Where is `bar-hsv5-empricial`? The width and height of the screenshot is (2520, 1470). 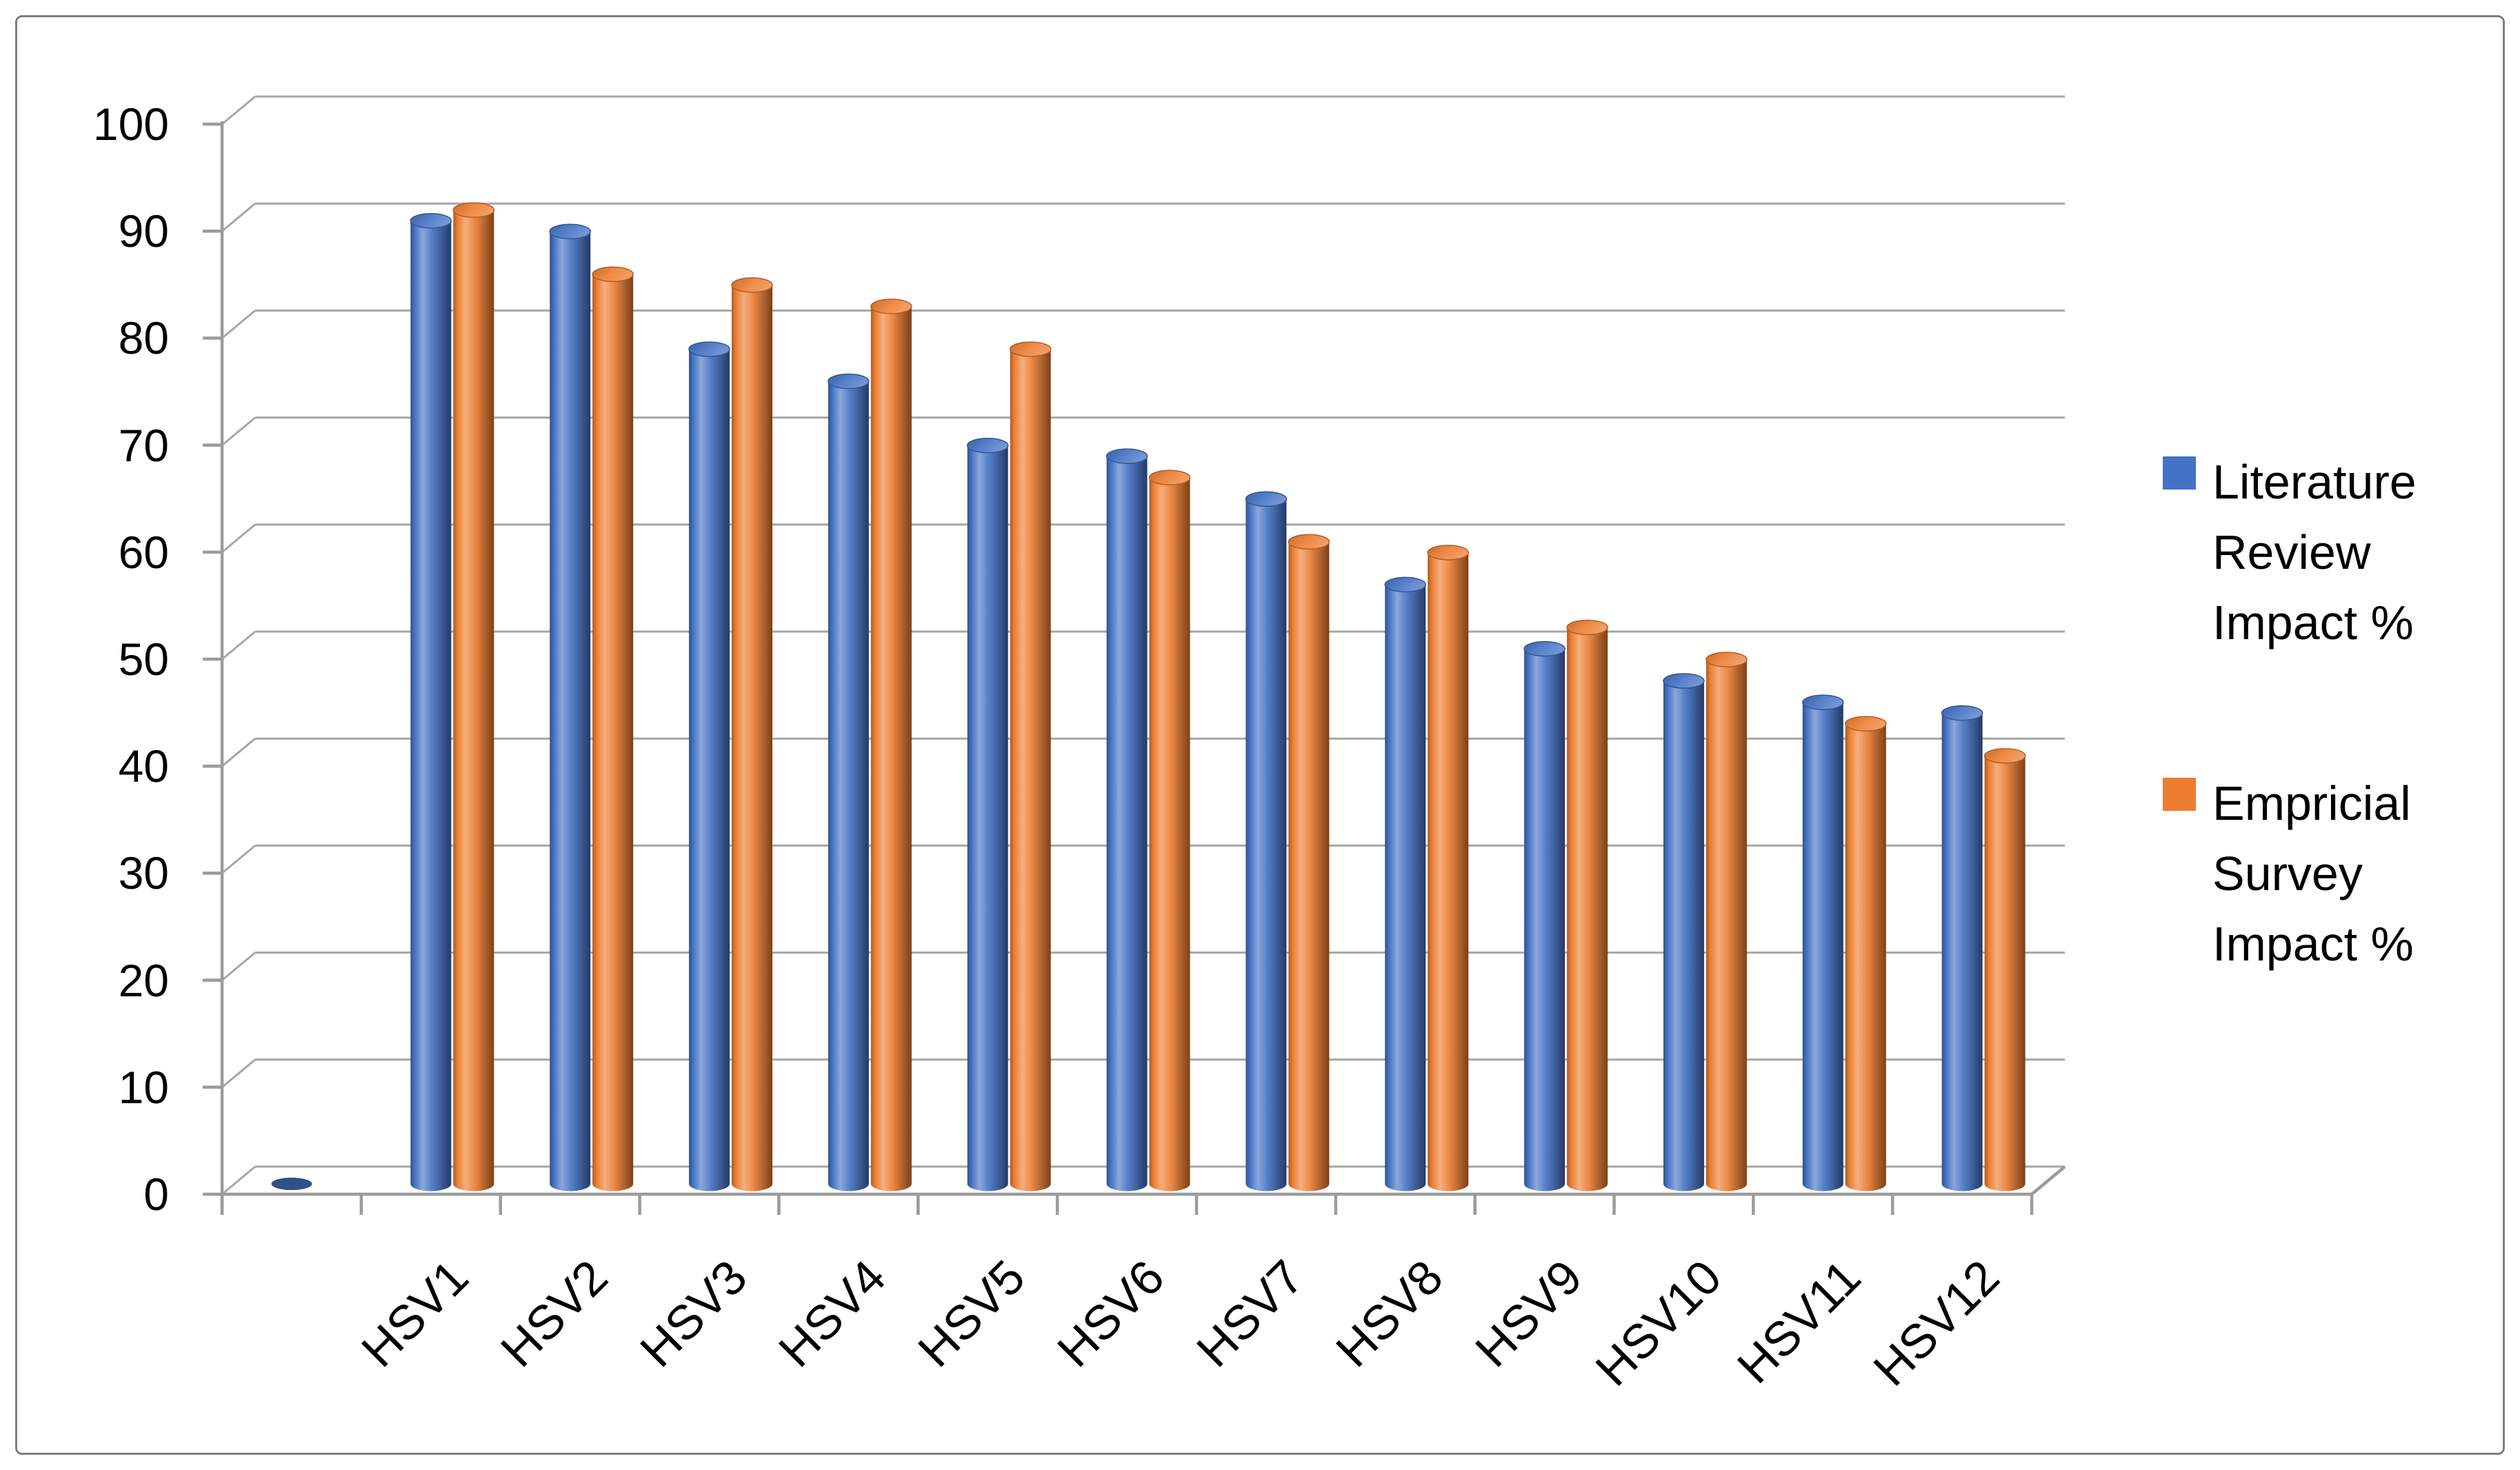
bar-hsv5-empricial is located at coordinates (1030, 766).